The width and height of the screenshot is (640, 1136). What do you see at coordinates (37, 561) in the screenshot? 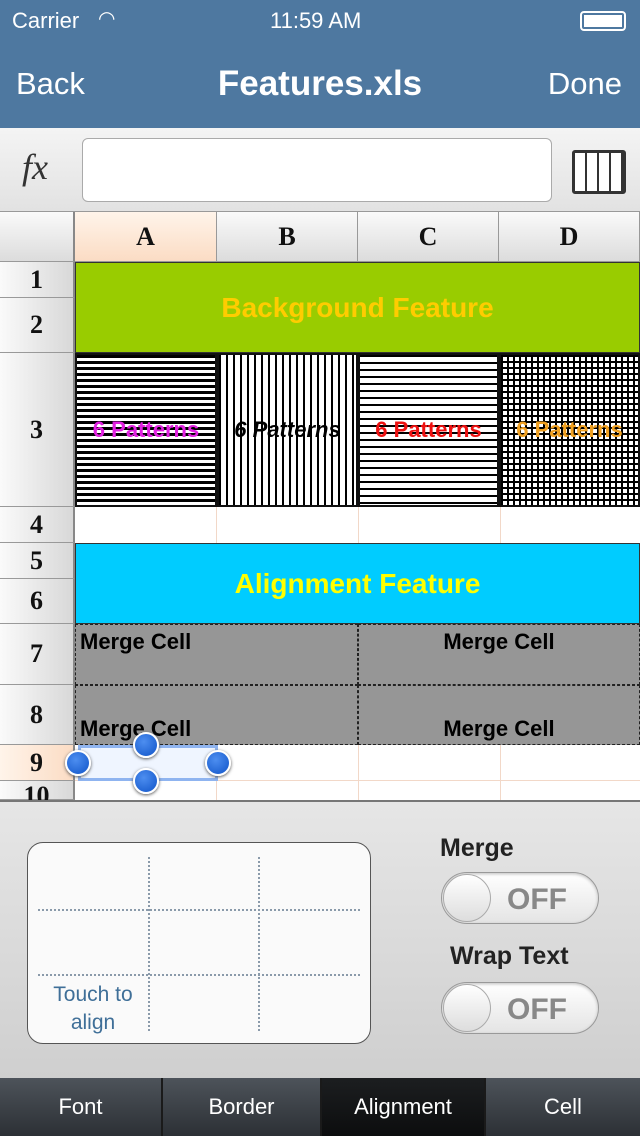
I see `row-header-5: 5` at bounding box center [37, 561].